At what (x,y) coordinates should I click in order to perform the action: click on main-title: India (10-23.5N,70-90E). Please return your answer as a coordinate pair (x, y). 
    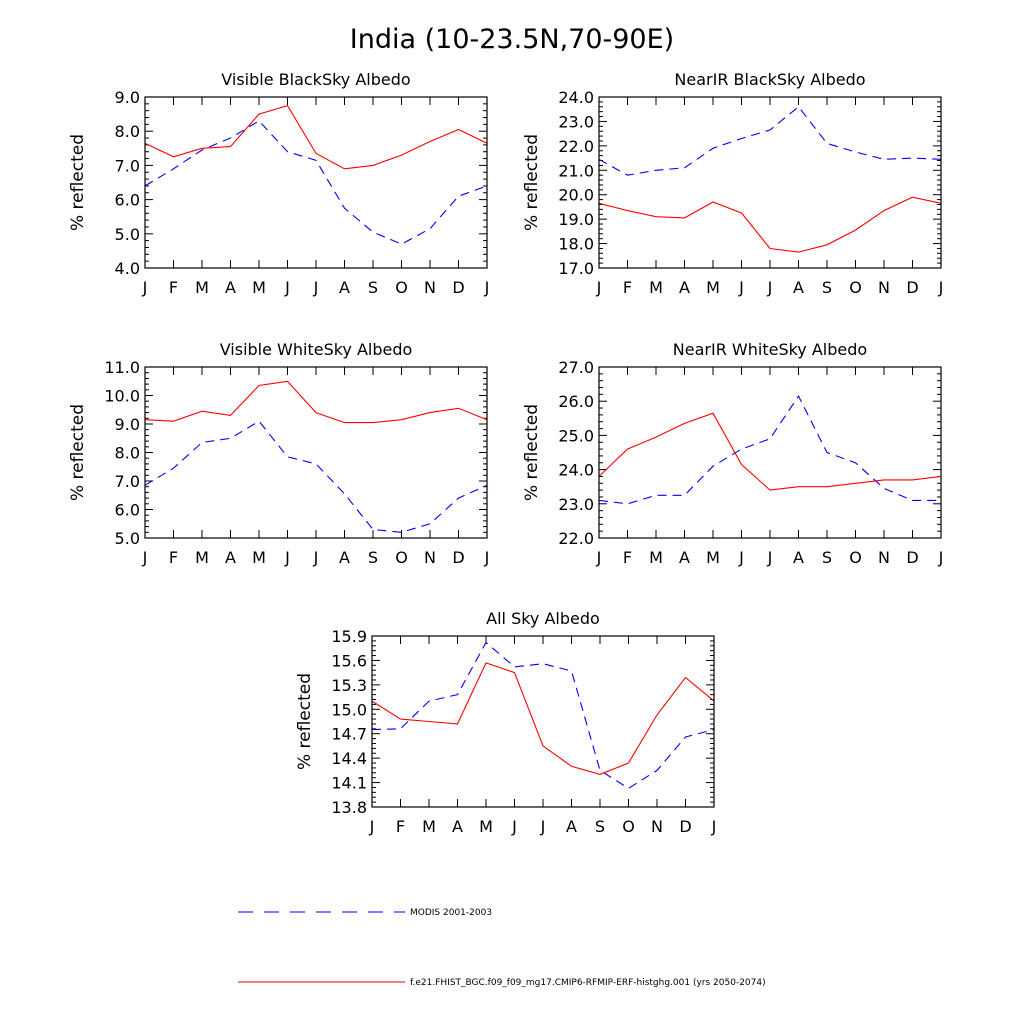
    Looking at the image, I should click on (512, 39).